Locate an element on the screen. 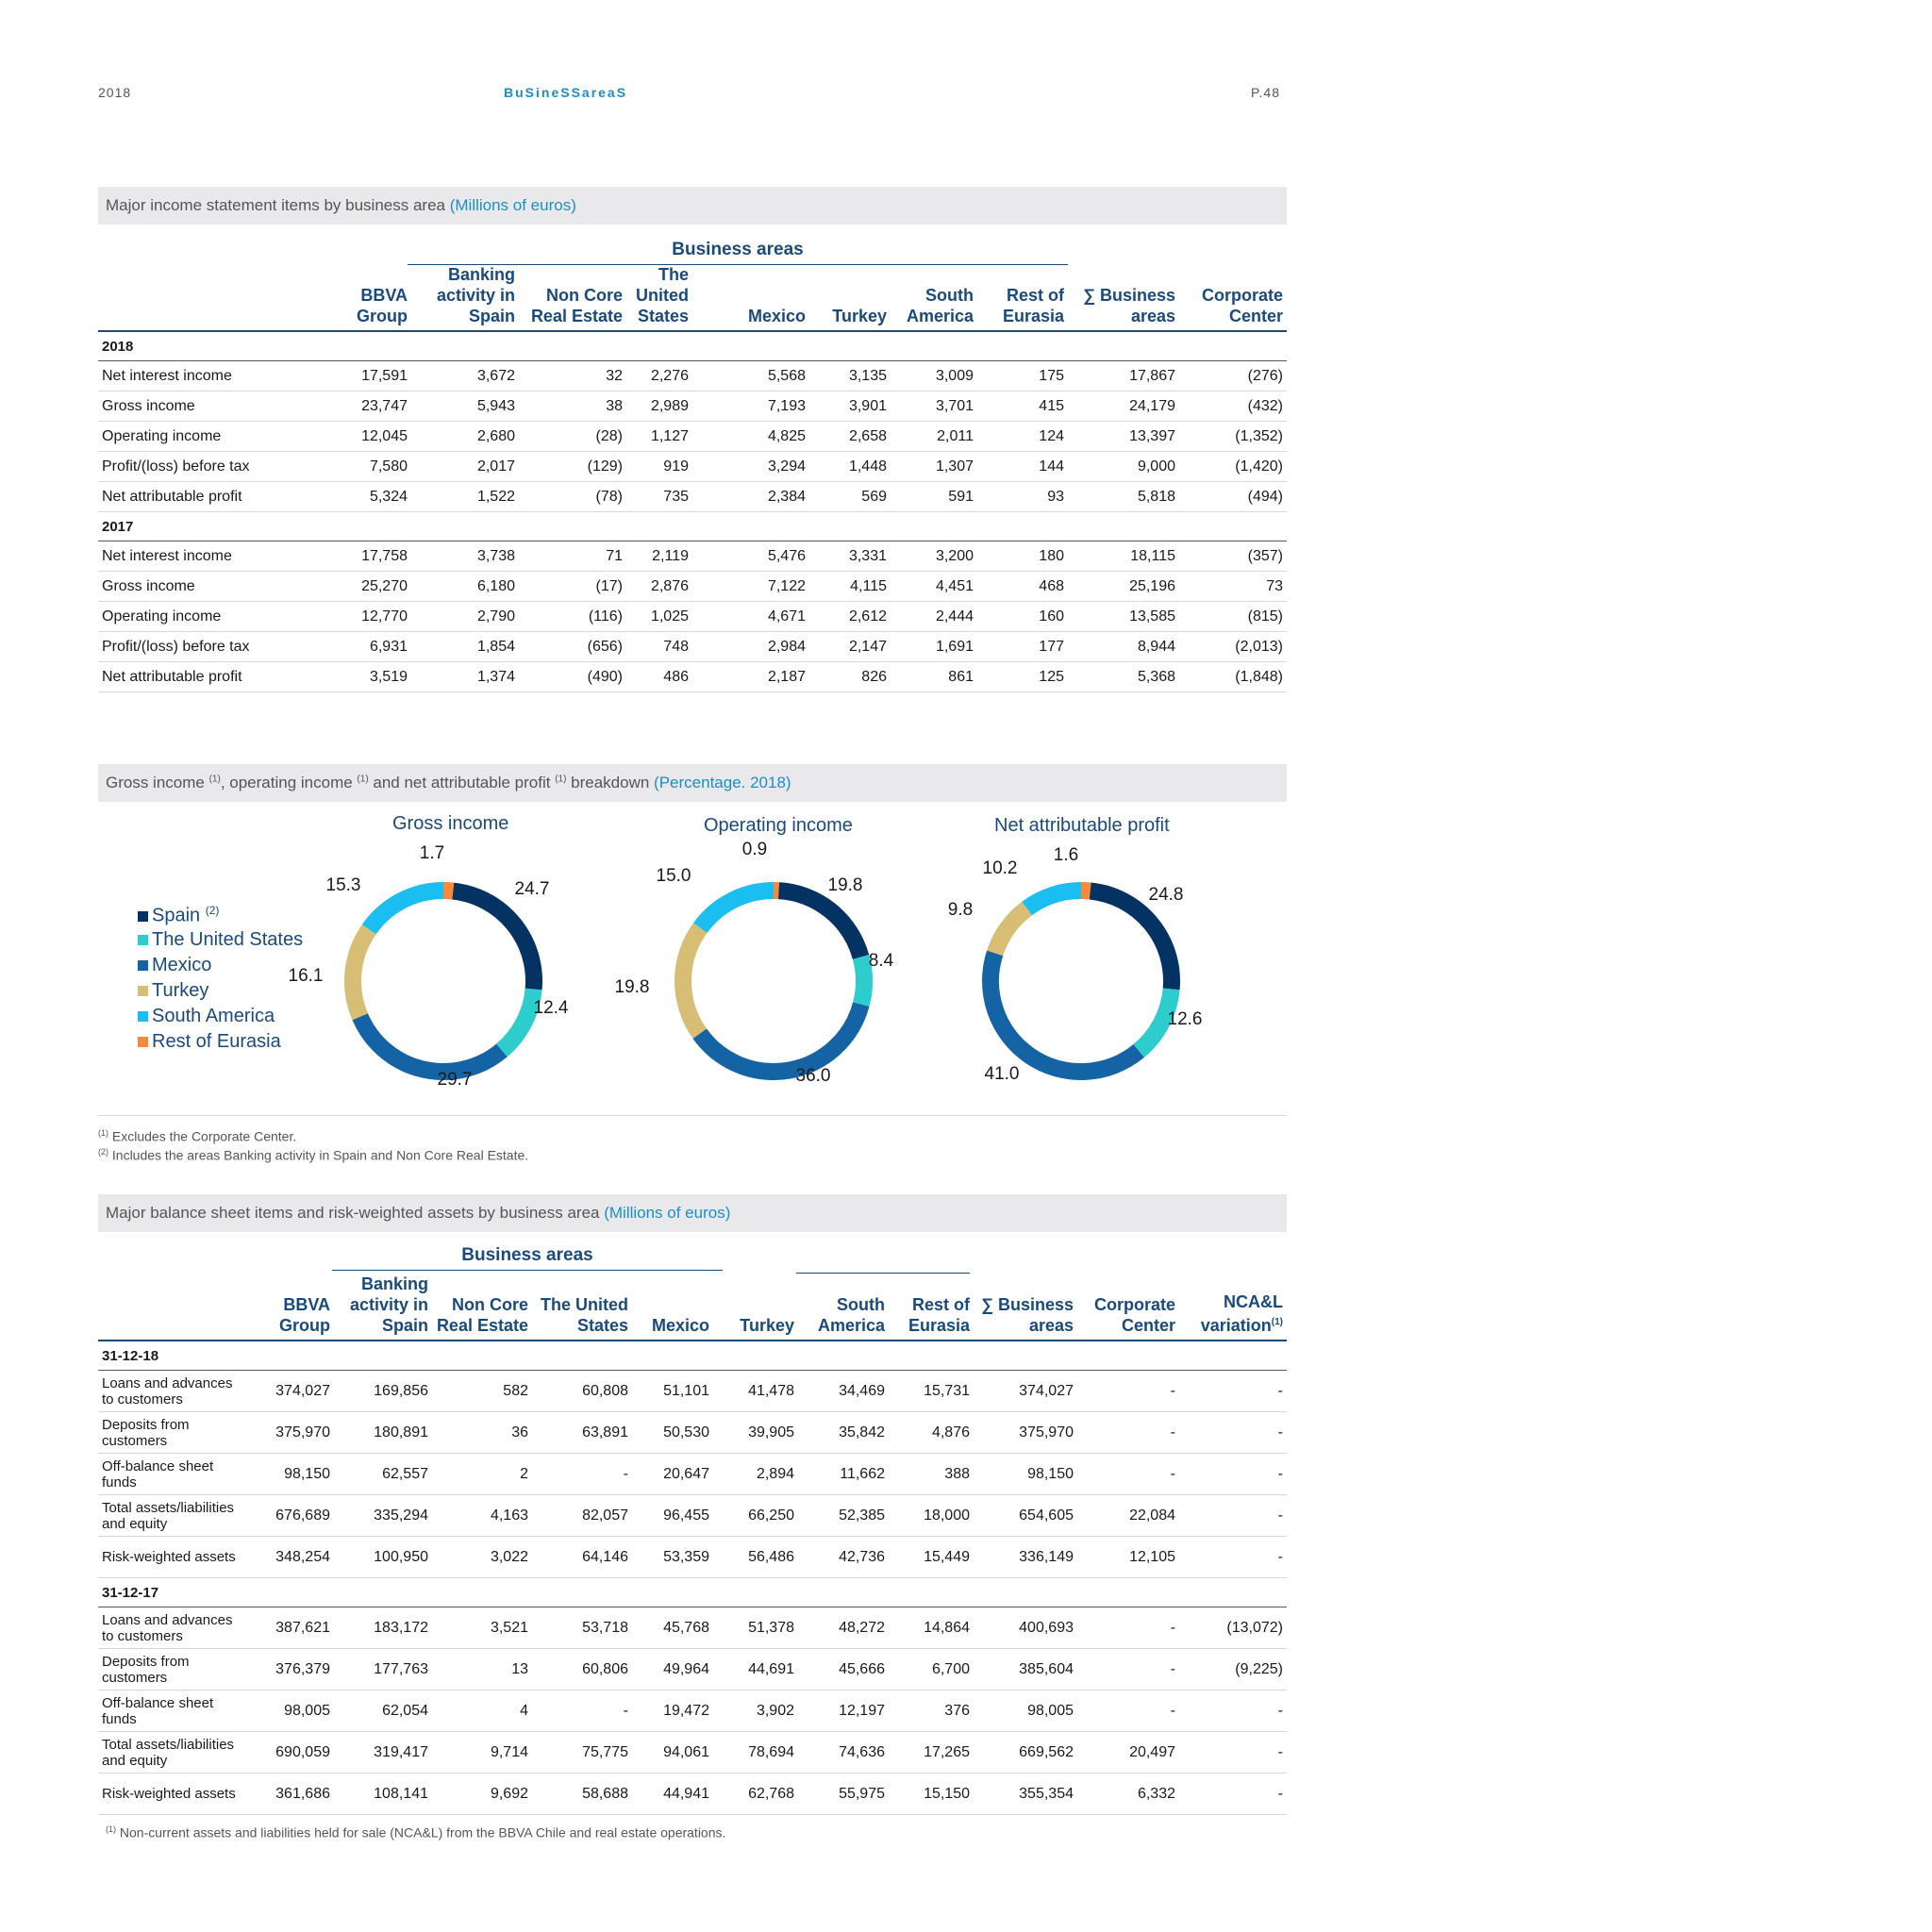 Image resolution: width=1932 pixels, height=1932 pixels. legend-swatch is located at coordinates (143, 991).